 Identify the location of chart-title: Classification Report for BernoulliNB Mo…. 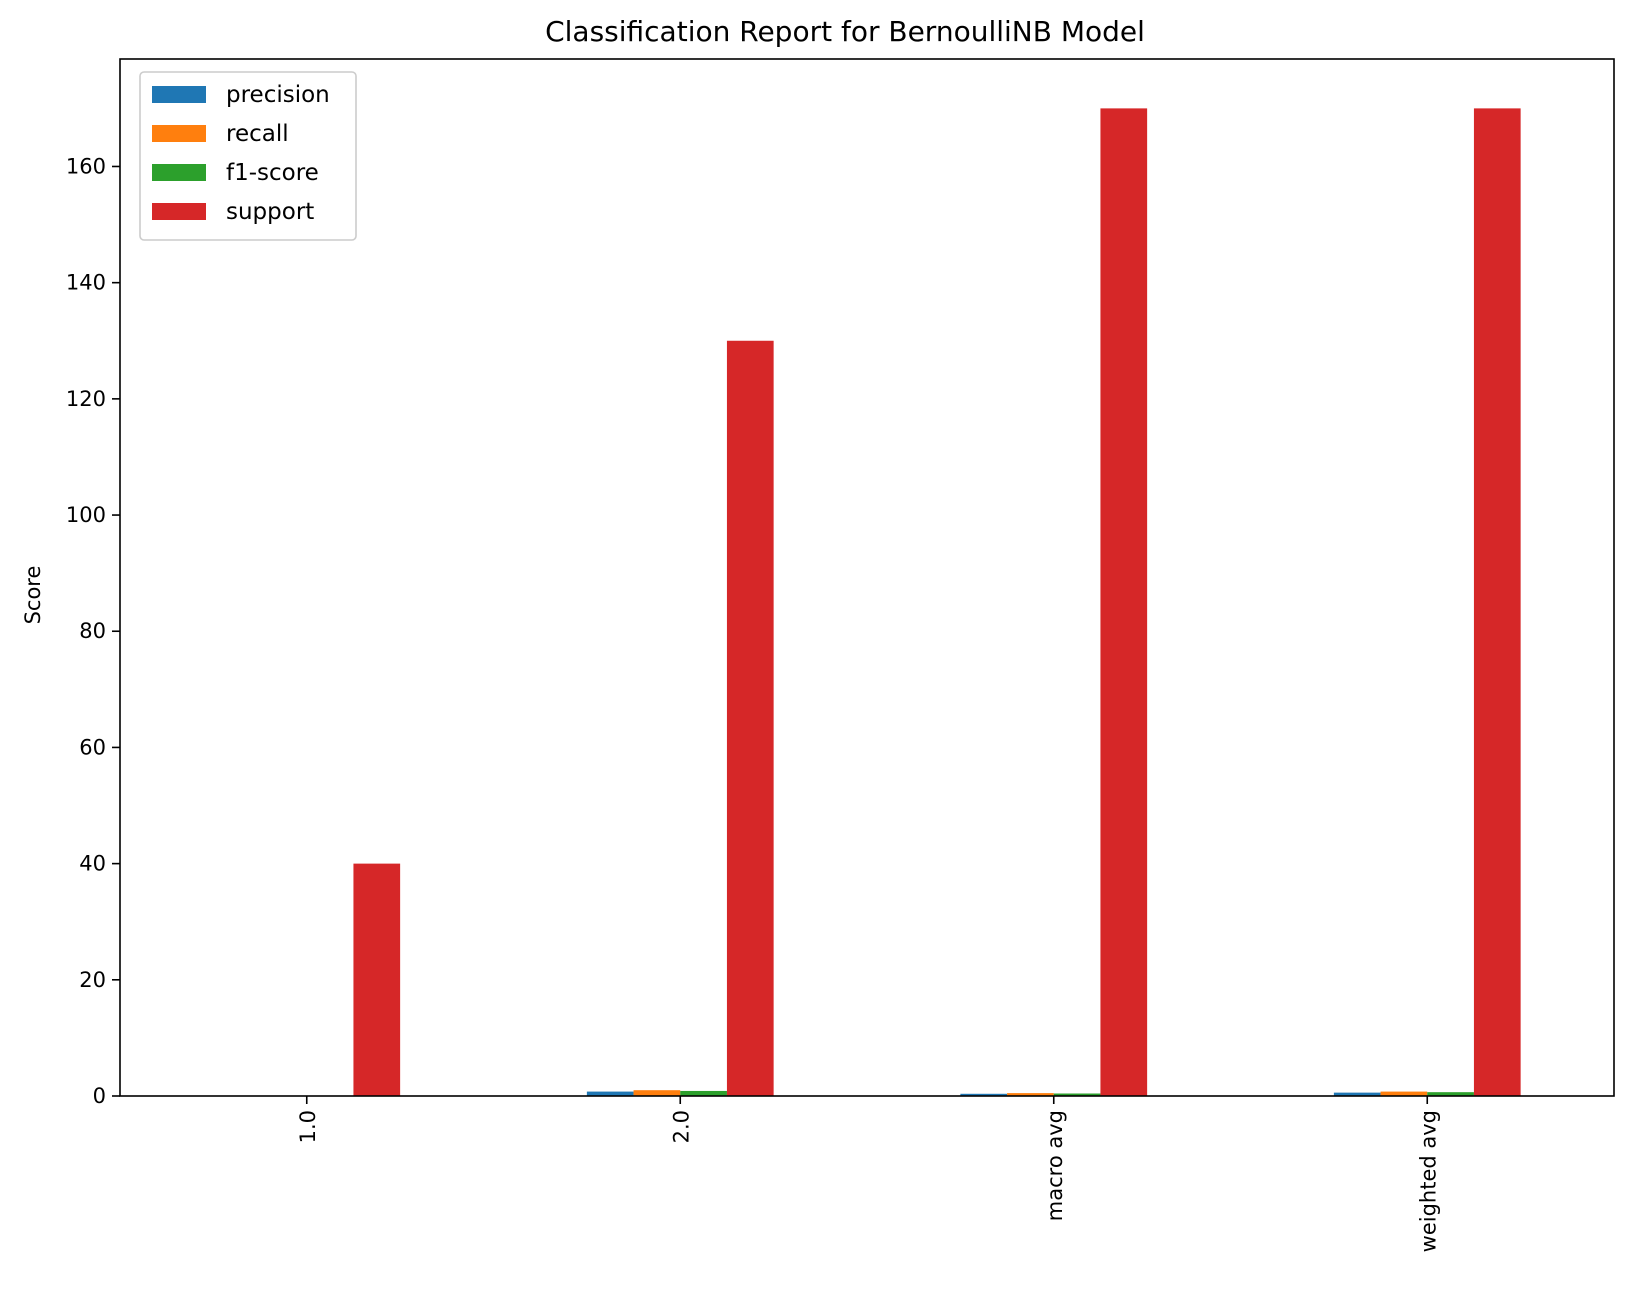
(845, 31).